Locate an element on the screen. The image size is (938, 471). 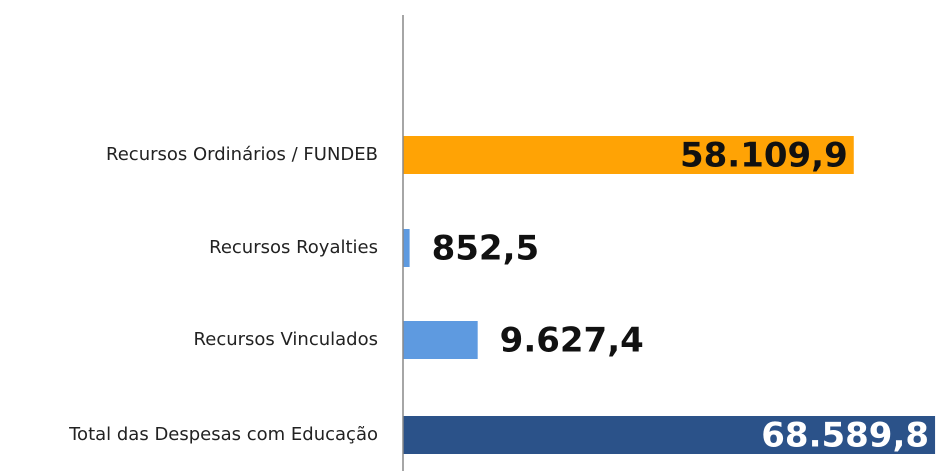
category-label: Recursos Royalties is located at coordinates (293, 247).